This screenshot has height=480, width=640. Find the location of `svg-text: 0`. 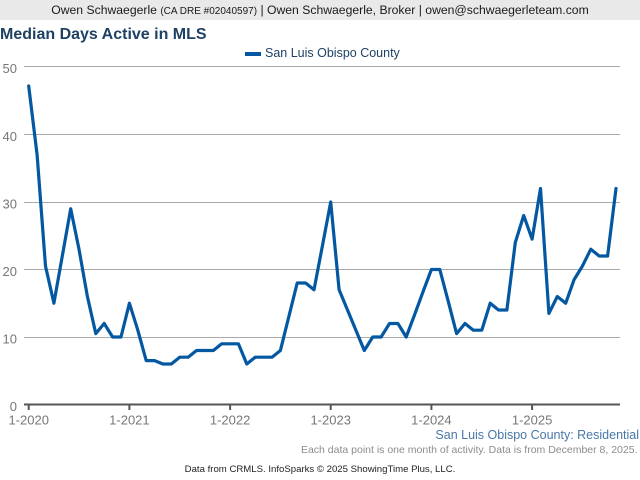

svg-text: 0 is located at coordinates (13, 406).